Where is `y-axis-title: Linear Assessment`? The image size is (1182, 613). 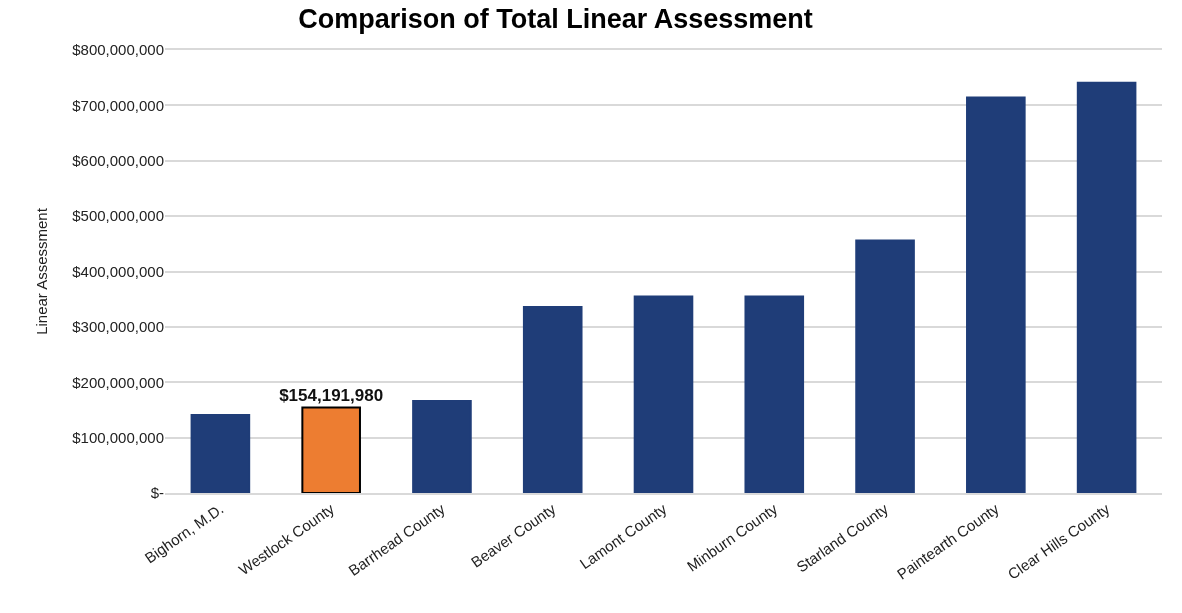
y-axis-title: Linear Assessment is located at coordinates (42, 271).